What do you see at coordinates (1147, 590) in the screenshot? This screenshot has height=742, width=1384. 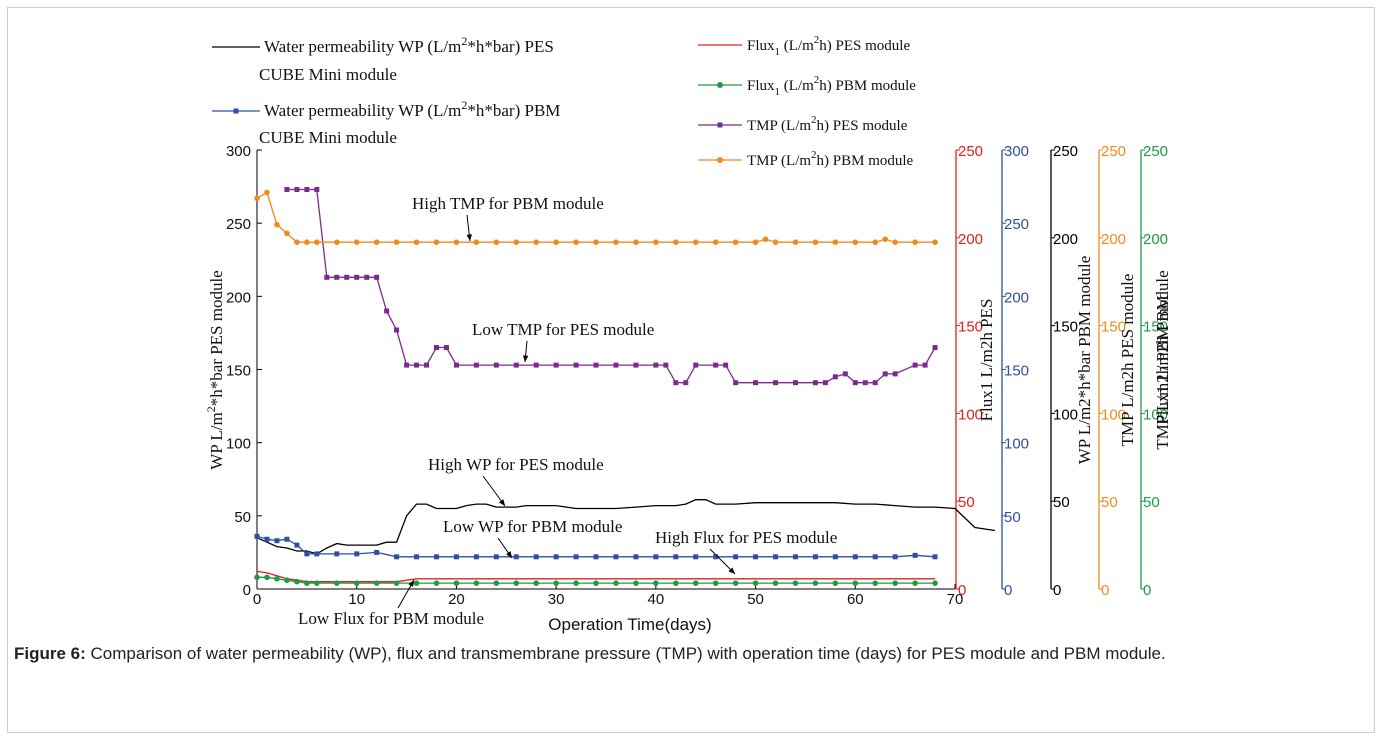 I see `right-tick-label: 0` at bounding box center [1147, 590].